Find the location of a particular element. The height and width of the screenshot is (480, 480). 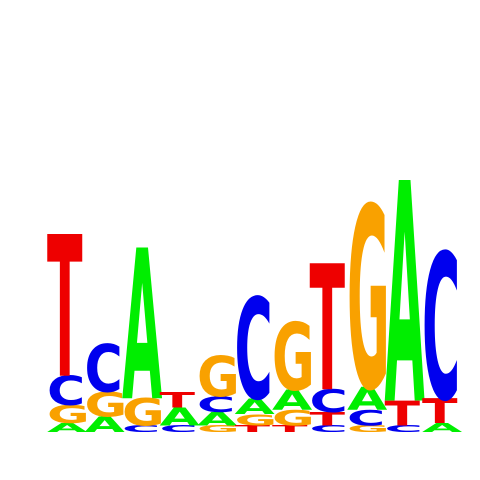

logo-column-2: AGC is located at coordinates (106, 384).